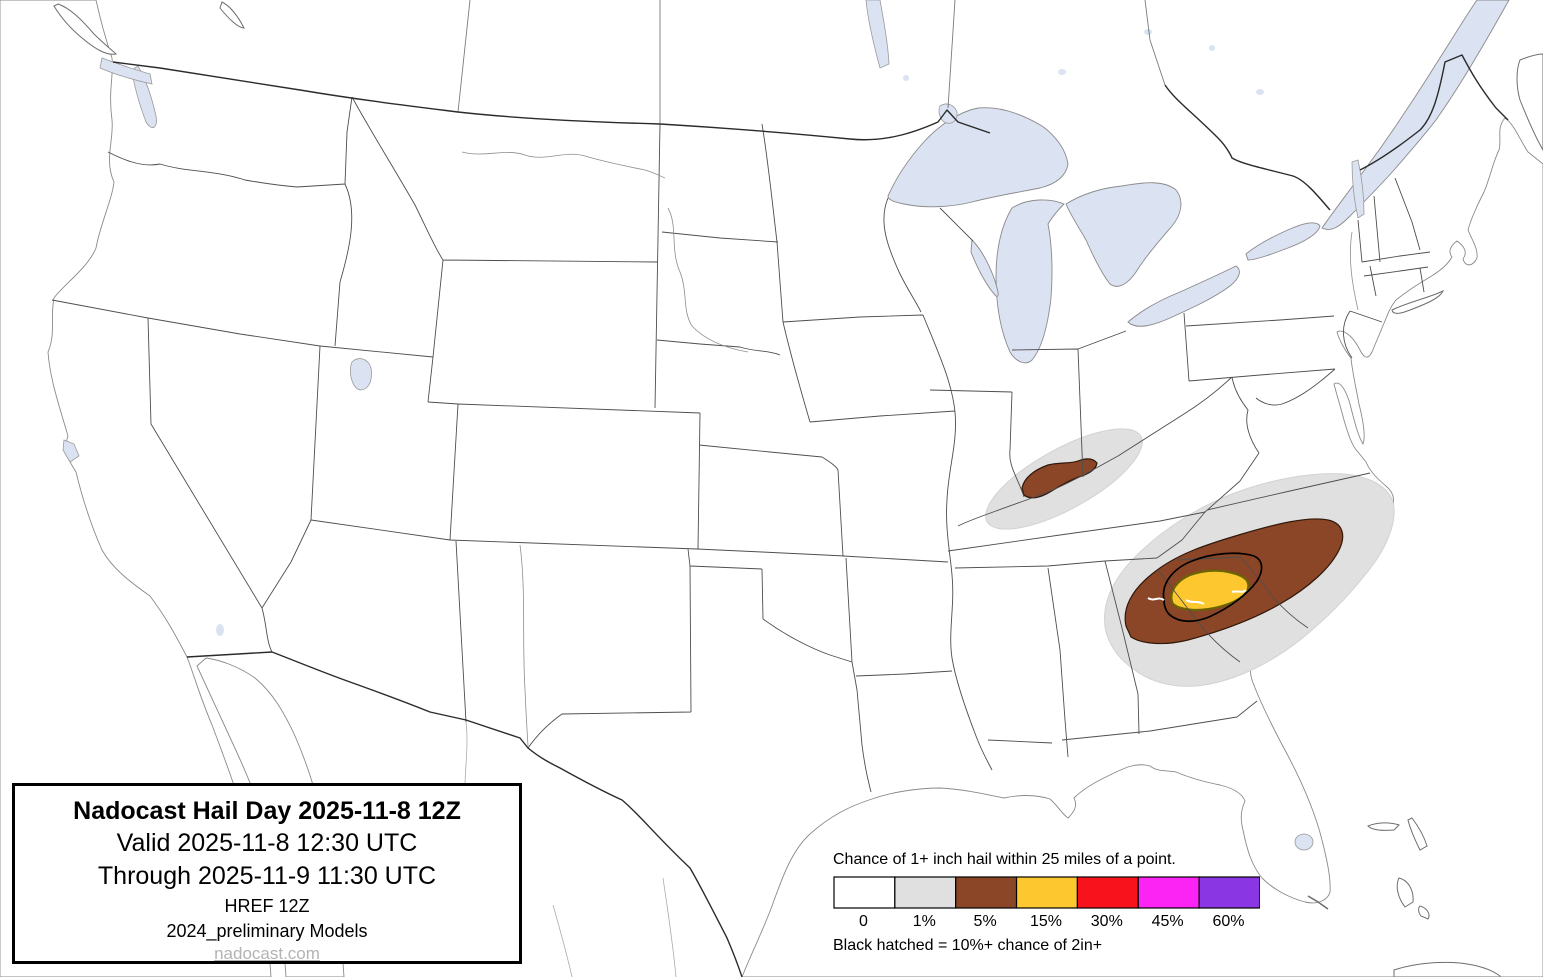  What do you see at coordinates (1106, 921) in the screenshot?
I see `legend-label: 30%` at bounding box center [1106, 921].